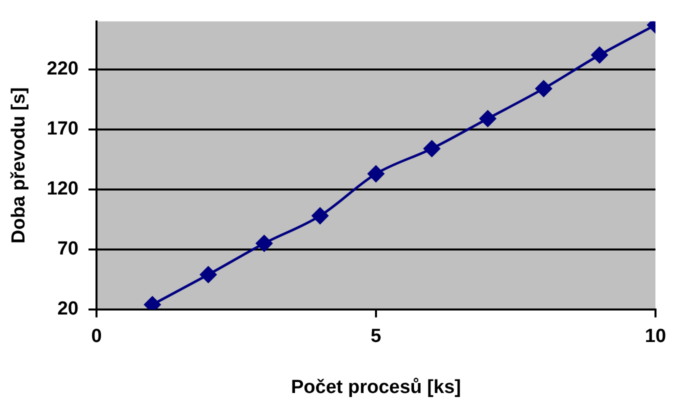 This screenshot has width=674, height=407. Describe the element at coordinates (655, 337) in the screenshot. I see `x-tick-label: 10` at that location.